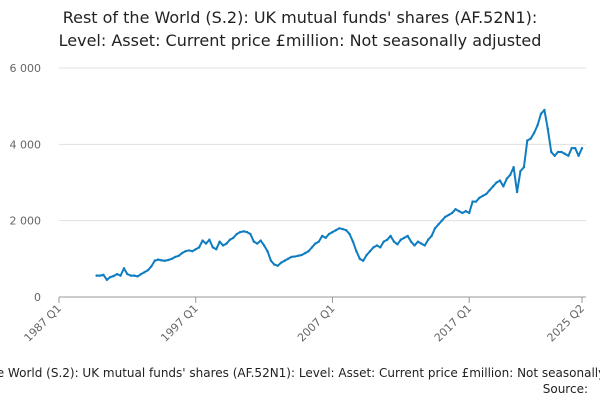 Image resolution: width=600 pixels, height=400 pixels. What do you see at coordinates (566, 323) in the screenshot?
I see `x-tick-label: 2025 Q2` at bounding box center [566, 323].